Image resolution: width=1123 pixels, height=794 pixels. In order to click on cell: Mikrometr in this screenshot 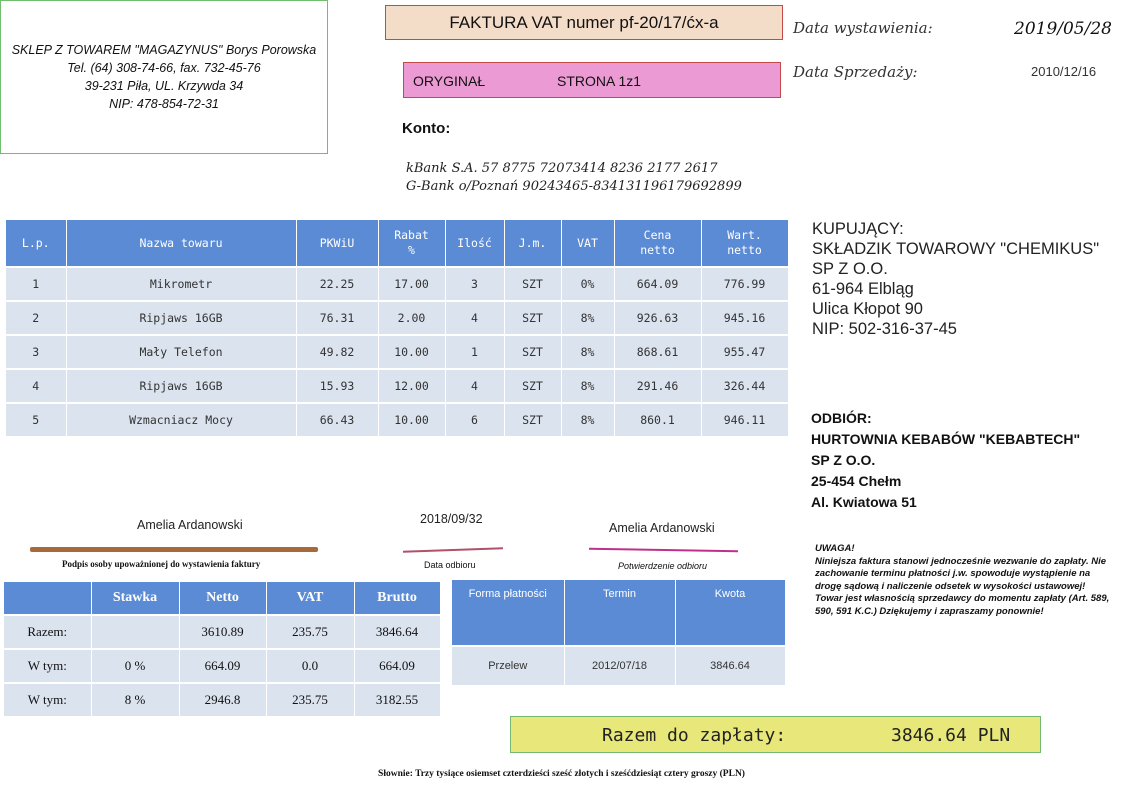, I will do `click(181, 283)`.